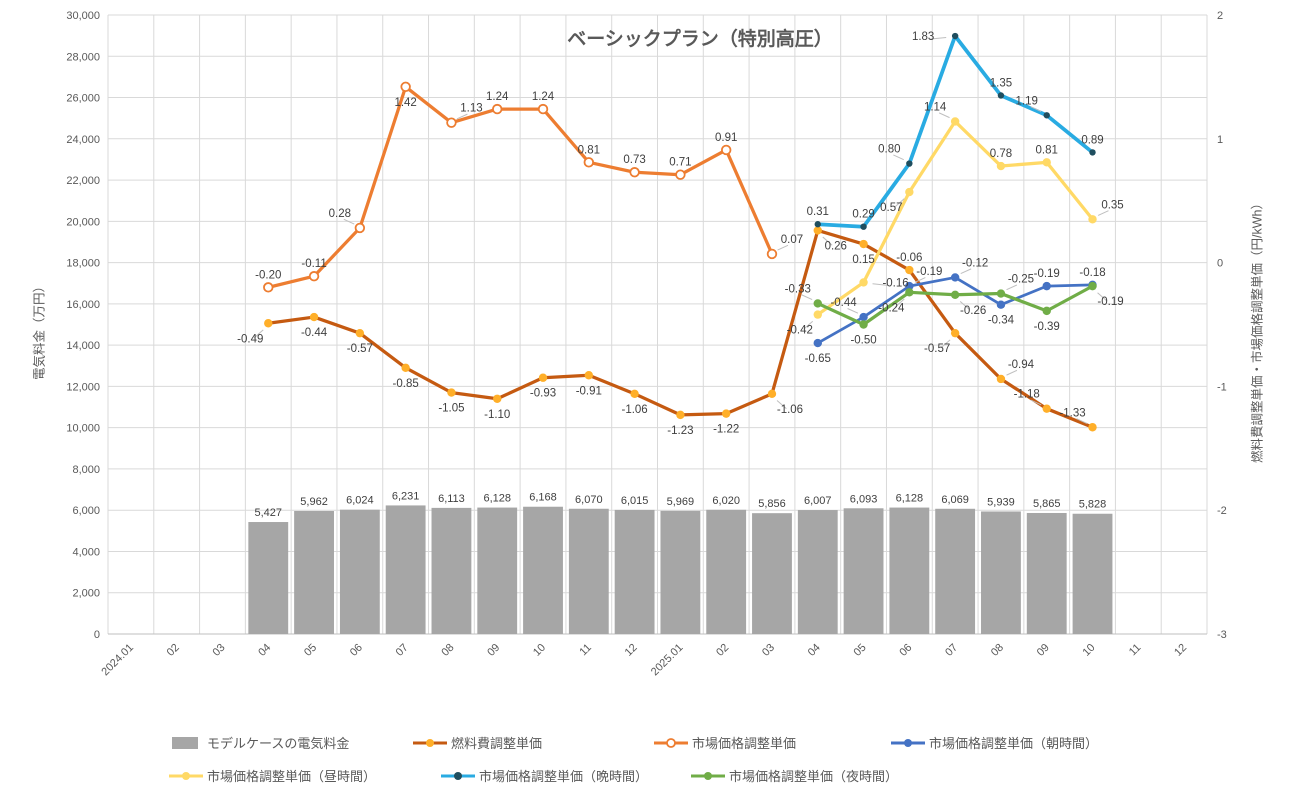  What do you see at coordinates (269, 513) in the screenshot?
I see `svg-text: 5,427` at bounding box center [269, 513].